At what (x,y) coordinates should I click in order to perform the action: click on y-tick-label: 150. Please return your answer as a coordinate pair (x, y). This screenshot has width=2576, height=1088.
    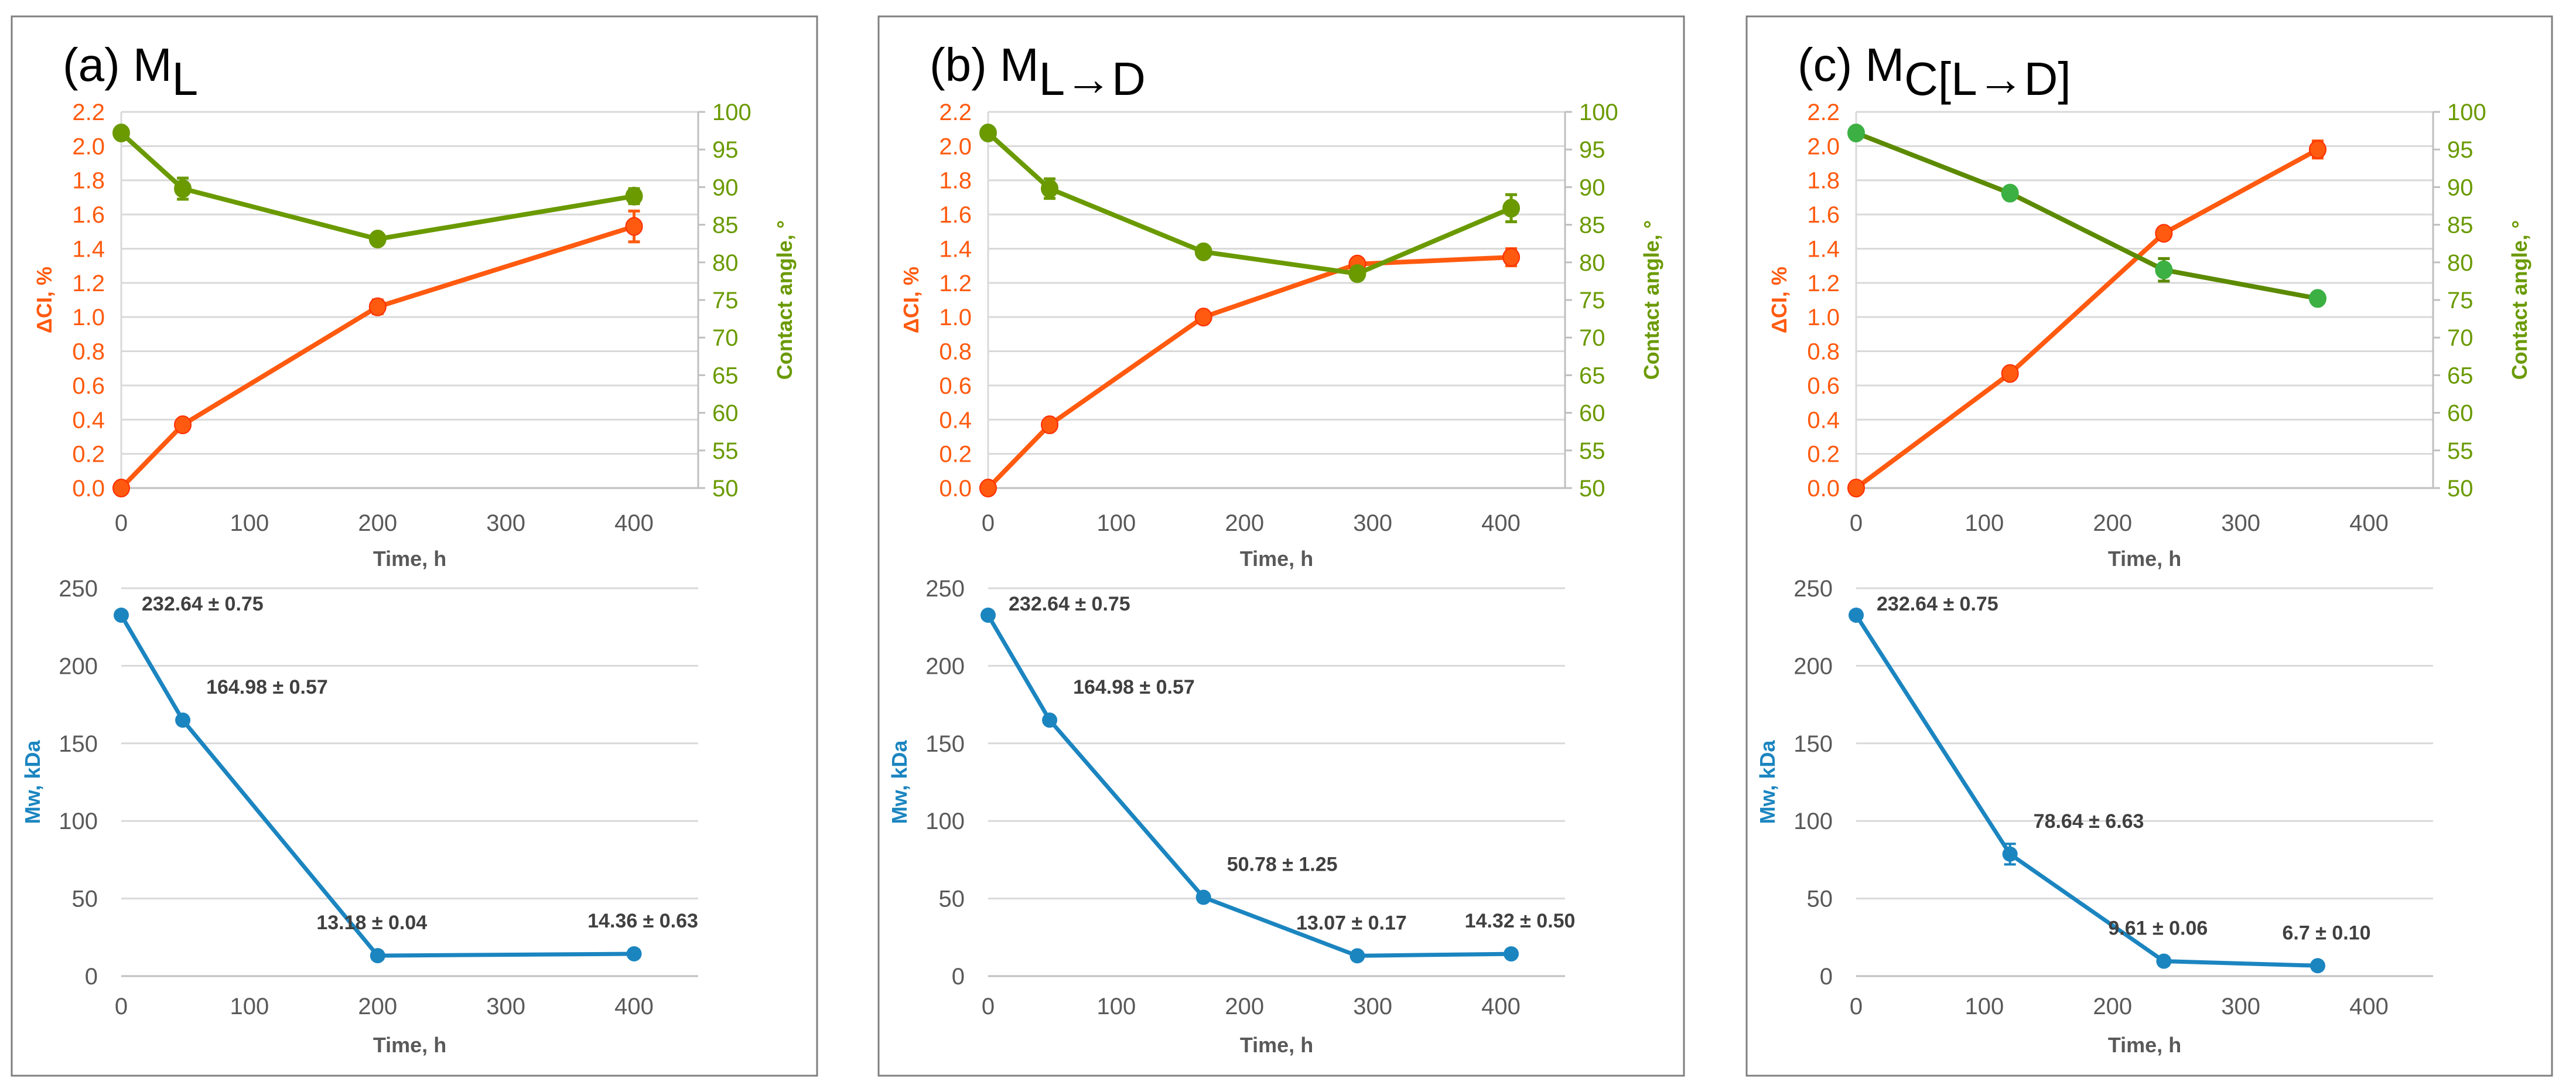
    Looking at the image, I should click on (1813, 744).